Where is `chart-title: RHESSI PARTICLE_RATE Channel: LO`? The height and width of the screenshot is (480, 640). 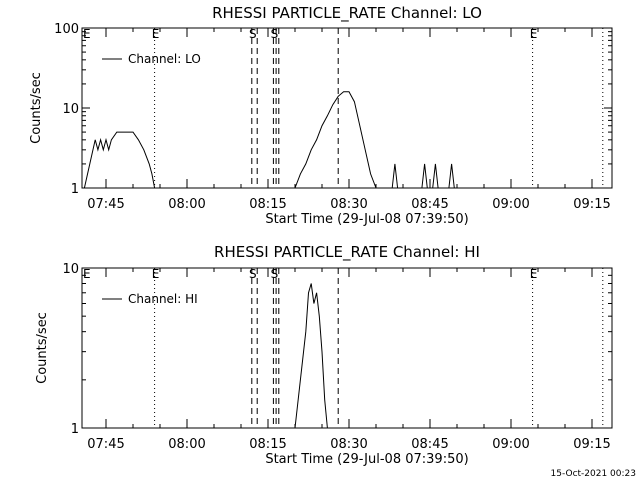
chart-title: RHESSI PARTICLE_RATE Channel: LO is located at coordinates (347, 13).